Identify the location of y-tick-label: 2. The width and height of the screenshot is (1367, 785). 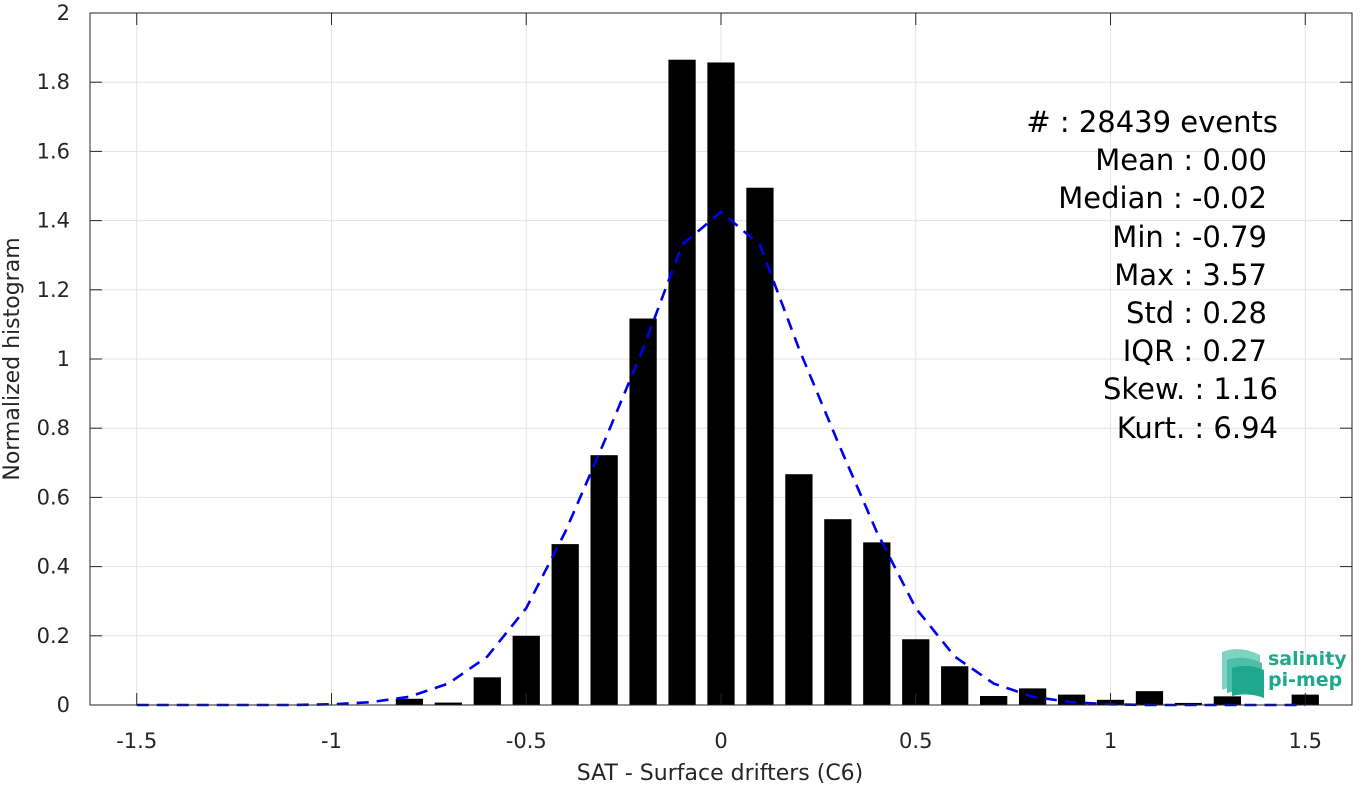
(63, 13).